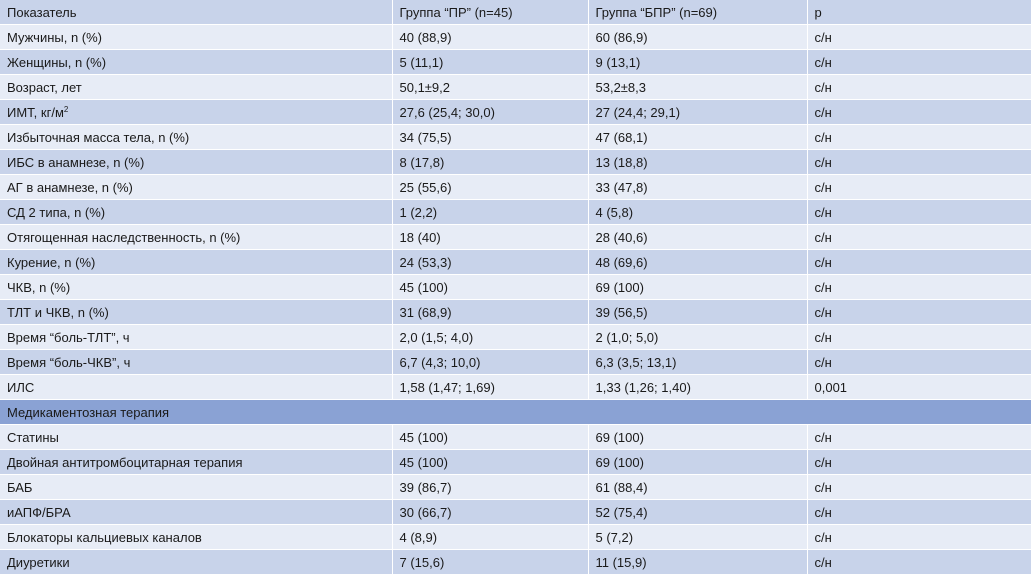 The height and width of the screenshot is (575, 1031). I want to click on cell-text: 0,001, so click(831, 387).